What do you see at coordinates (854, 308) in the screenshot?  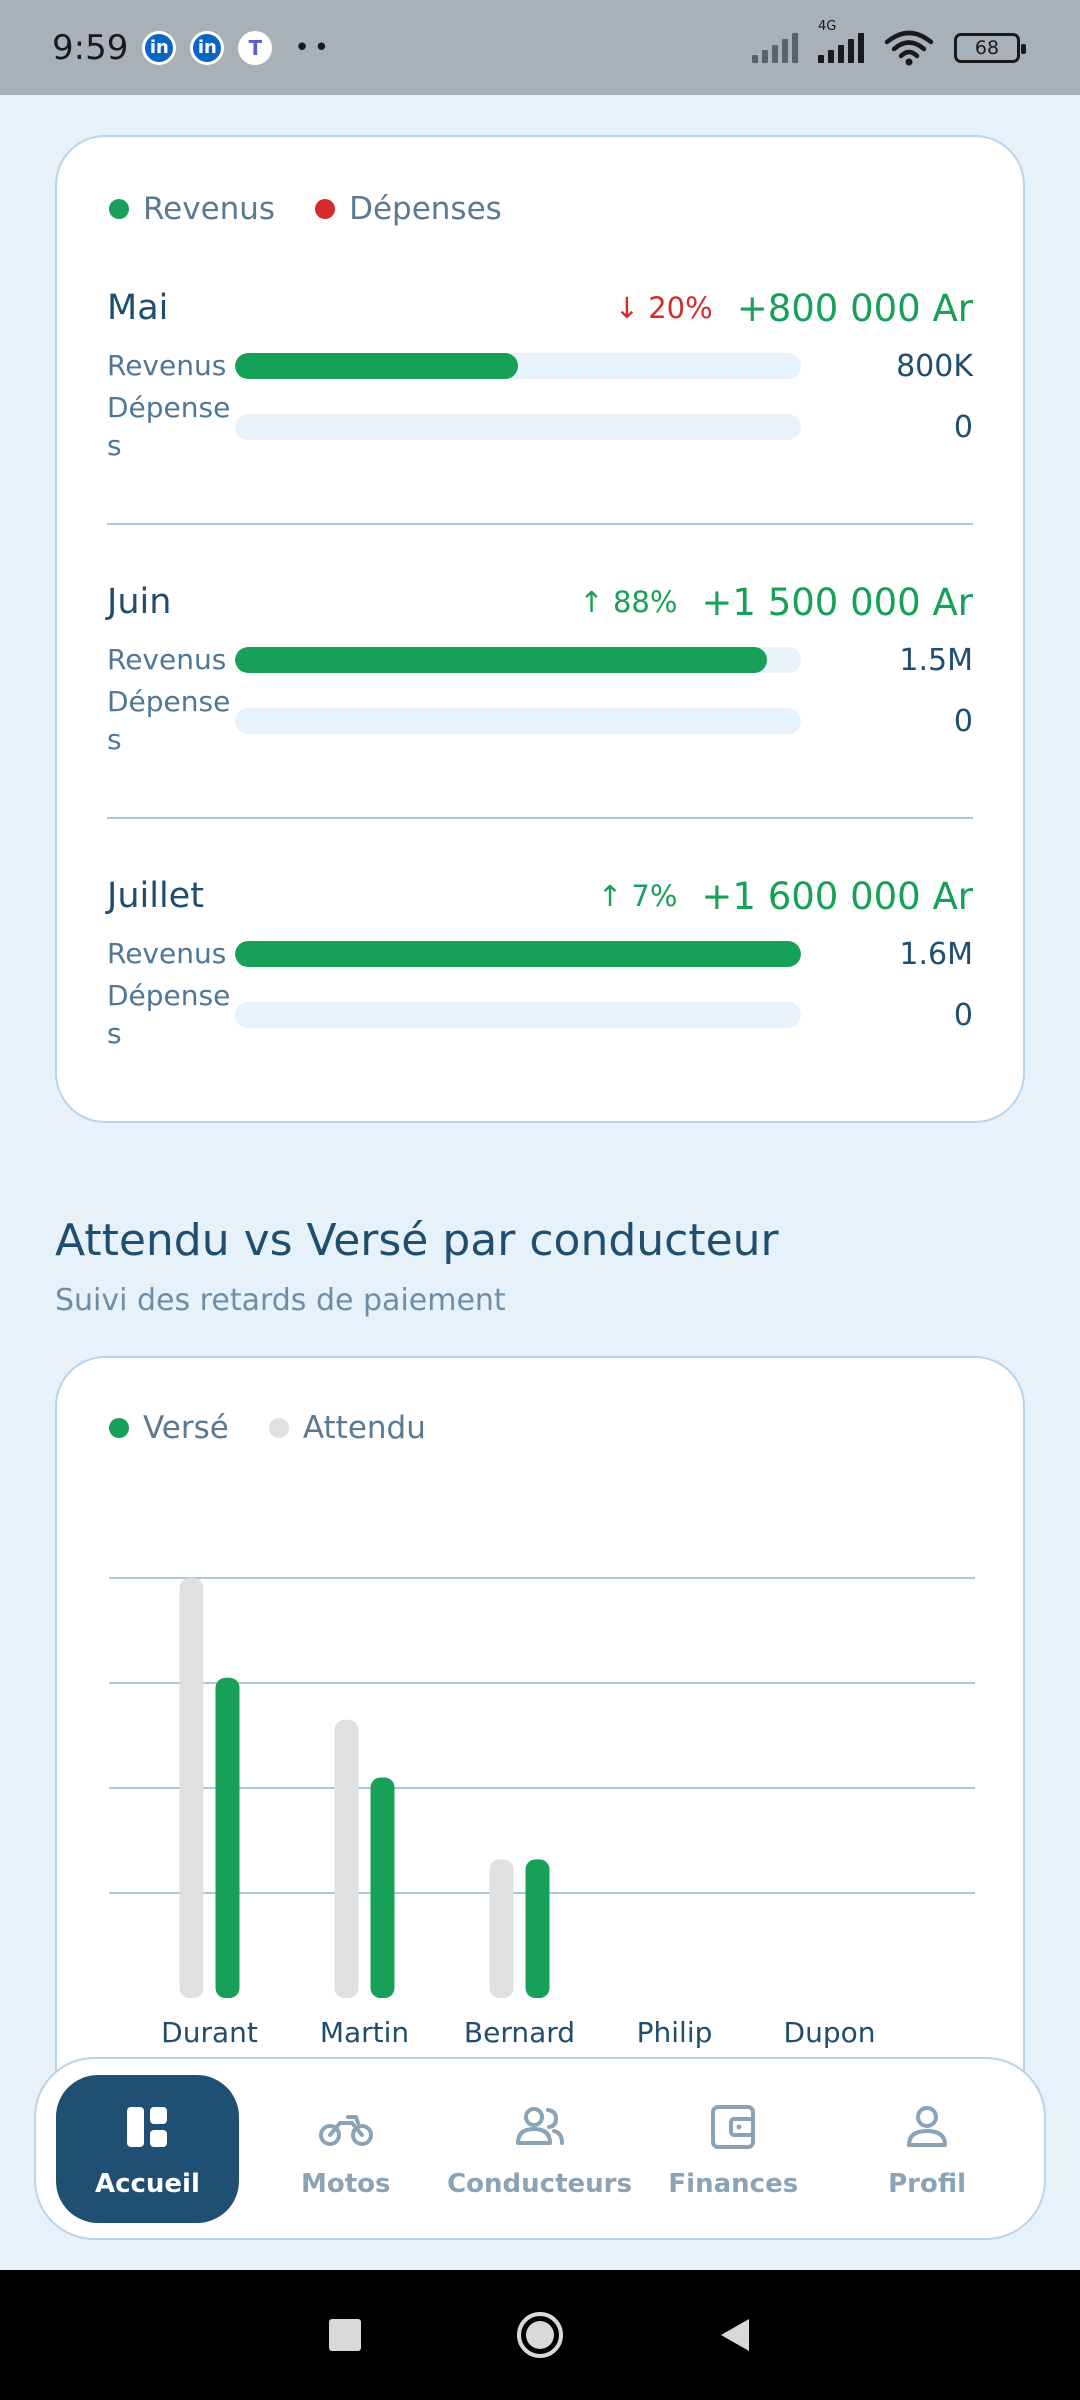 I see `month-total: +800 000 Ar` at bounding box center [854, 308].